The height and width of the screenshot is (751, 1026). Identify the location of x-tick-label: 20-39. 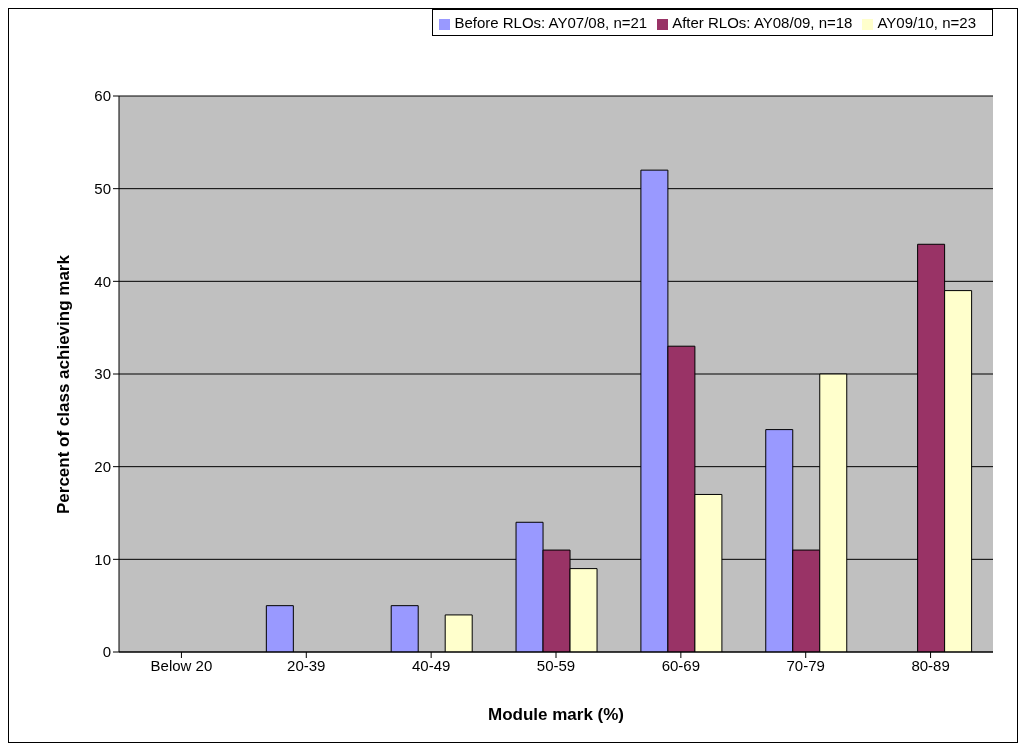
(306, 665).